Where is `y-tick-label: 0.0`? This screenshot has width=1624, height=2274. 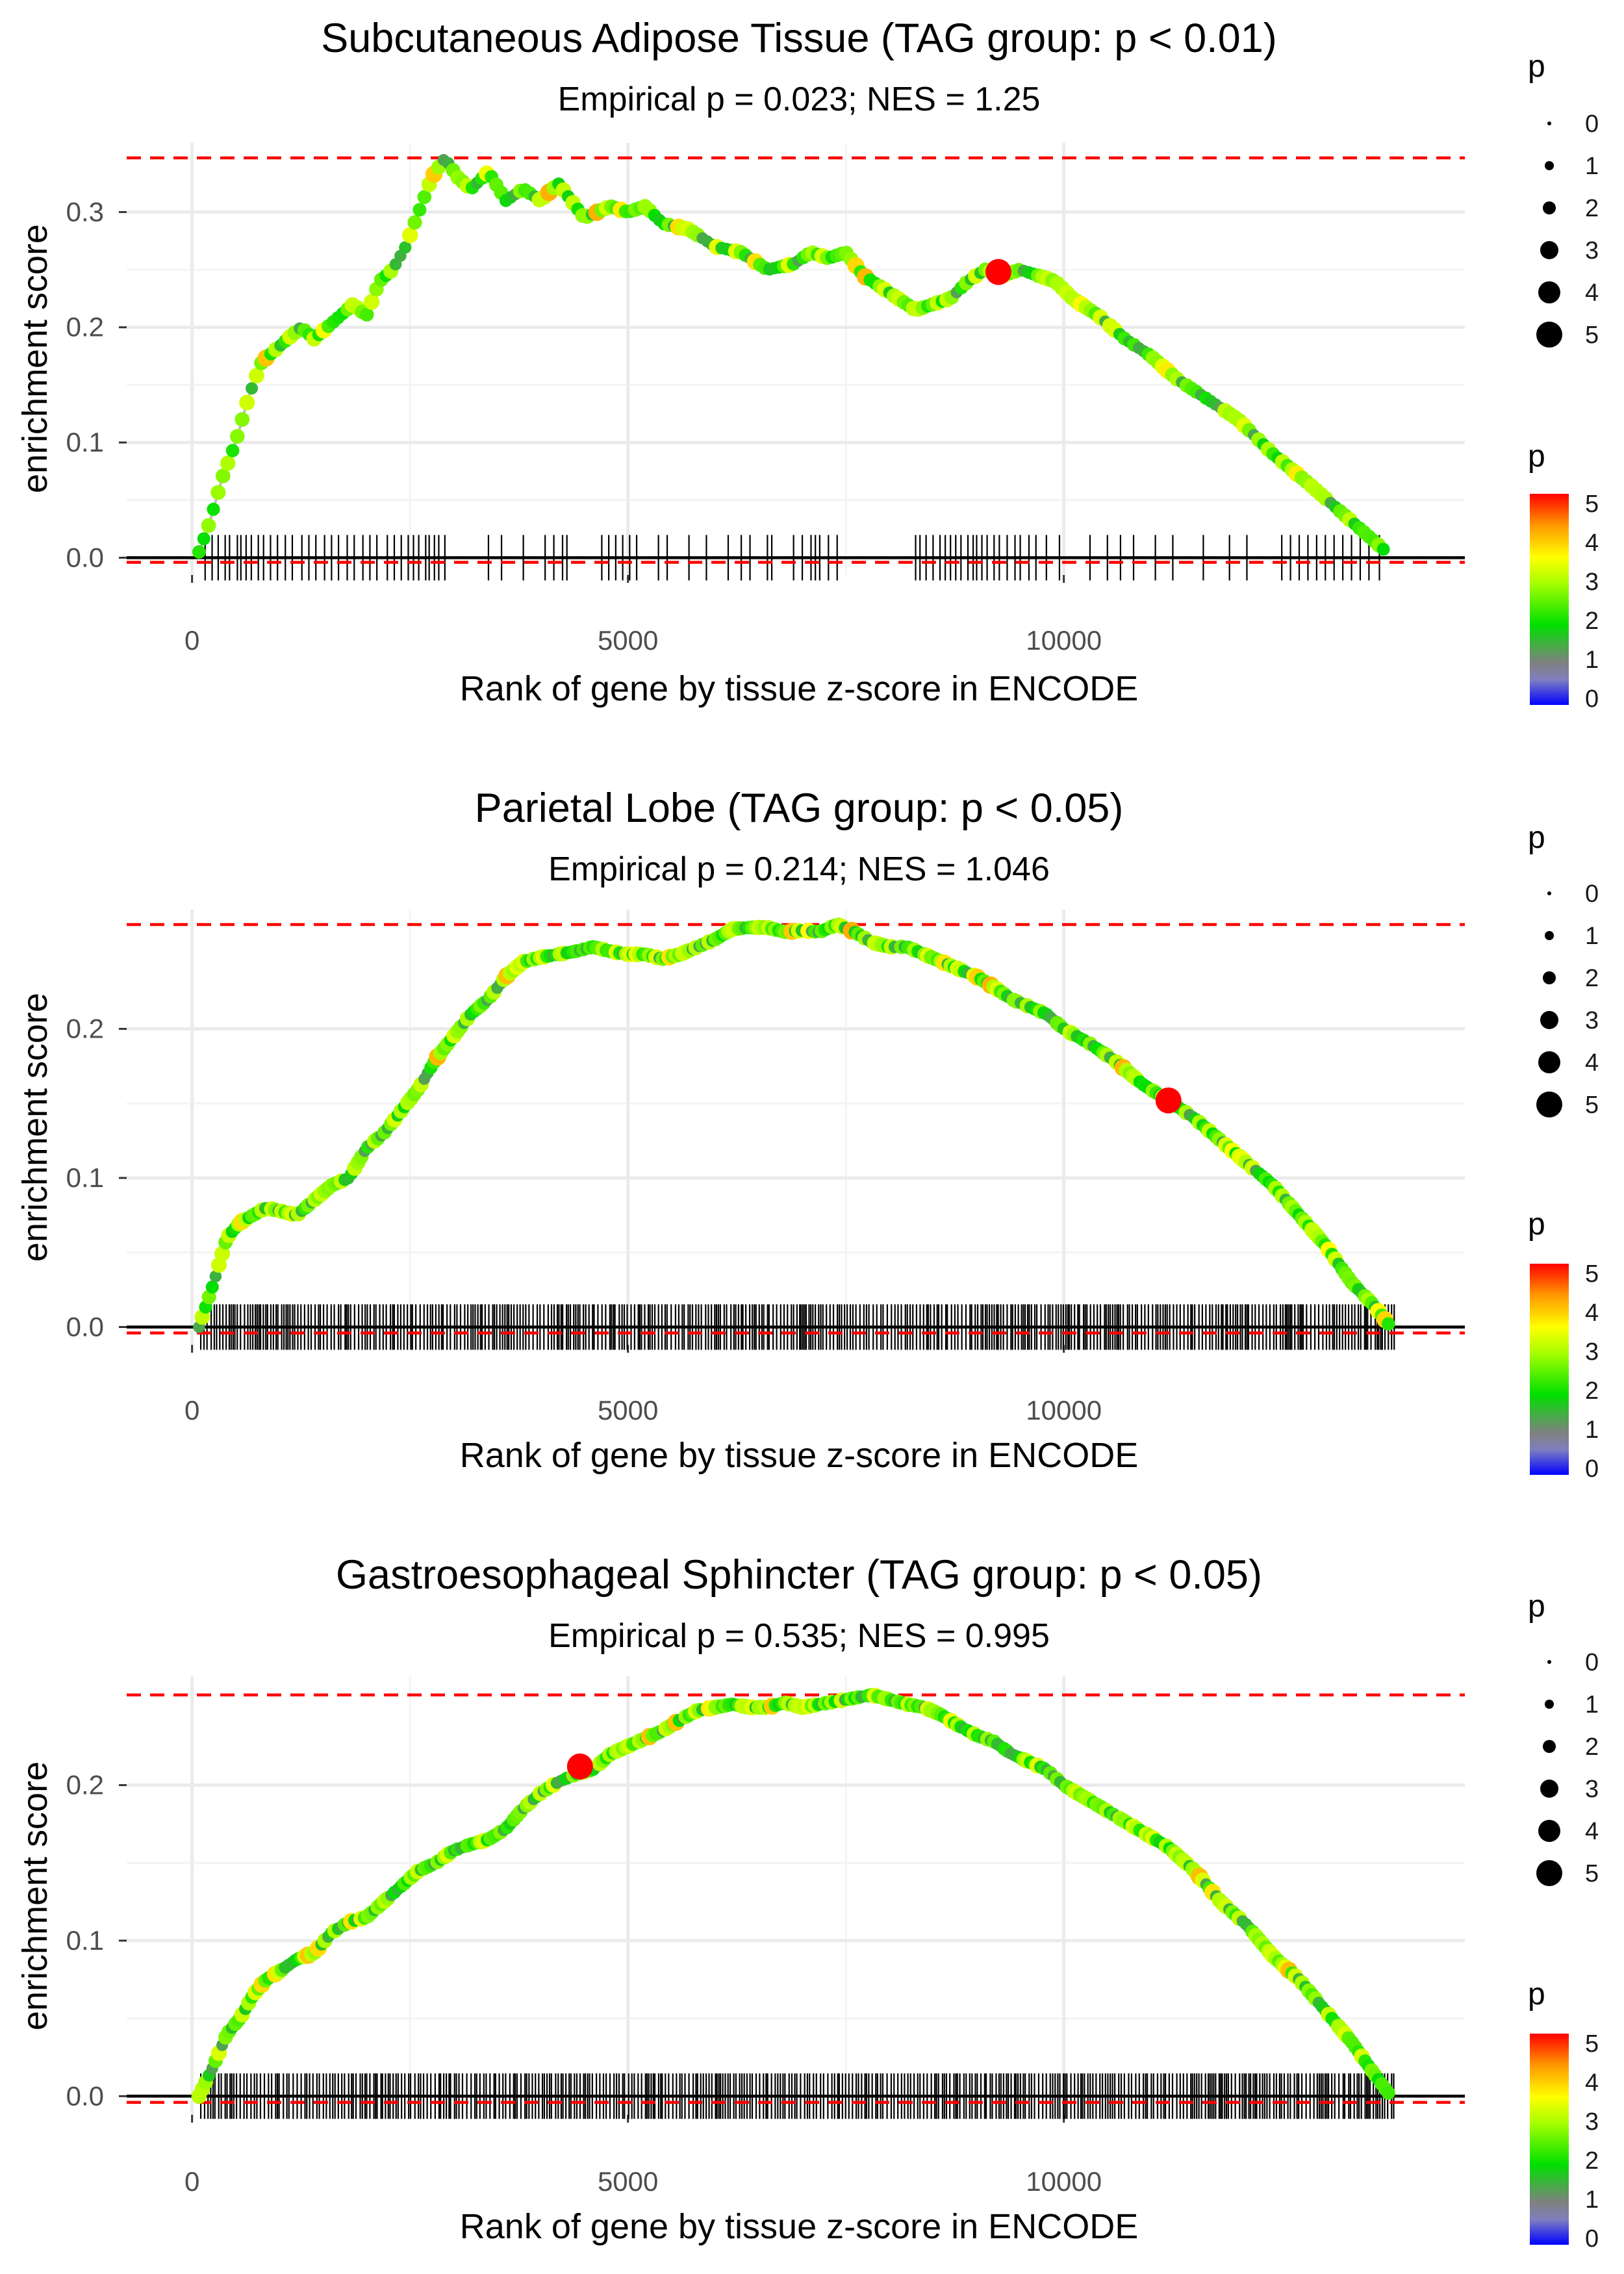 y-tick-label: 0.0 is located at coordinates (85, 1326).